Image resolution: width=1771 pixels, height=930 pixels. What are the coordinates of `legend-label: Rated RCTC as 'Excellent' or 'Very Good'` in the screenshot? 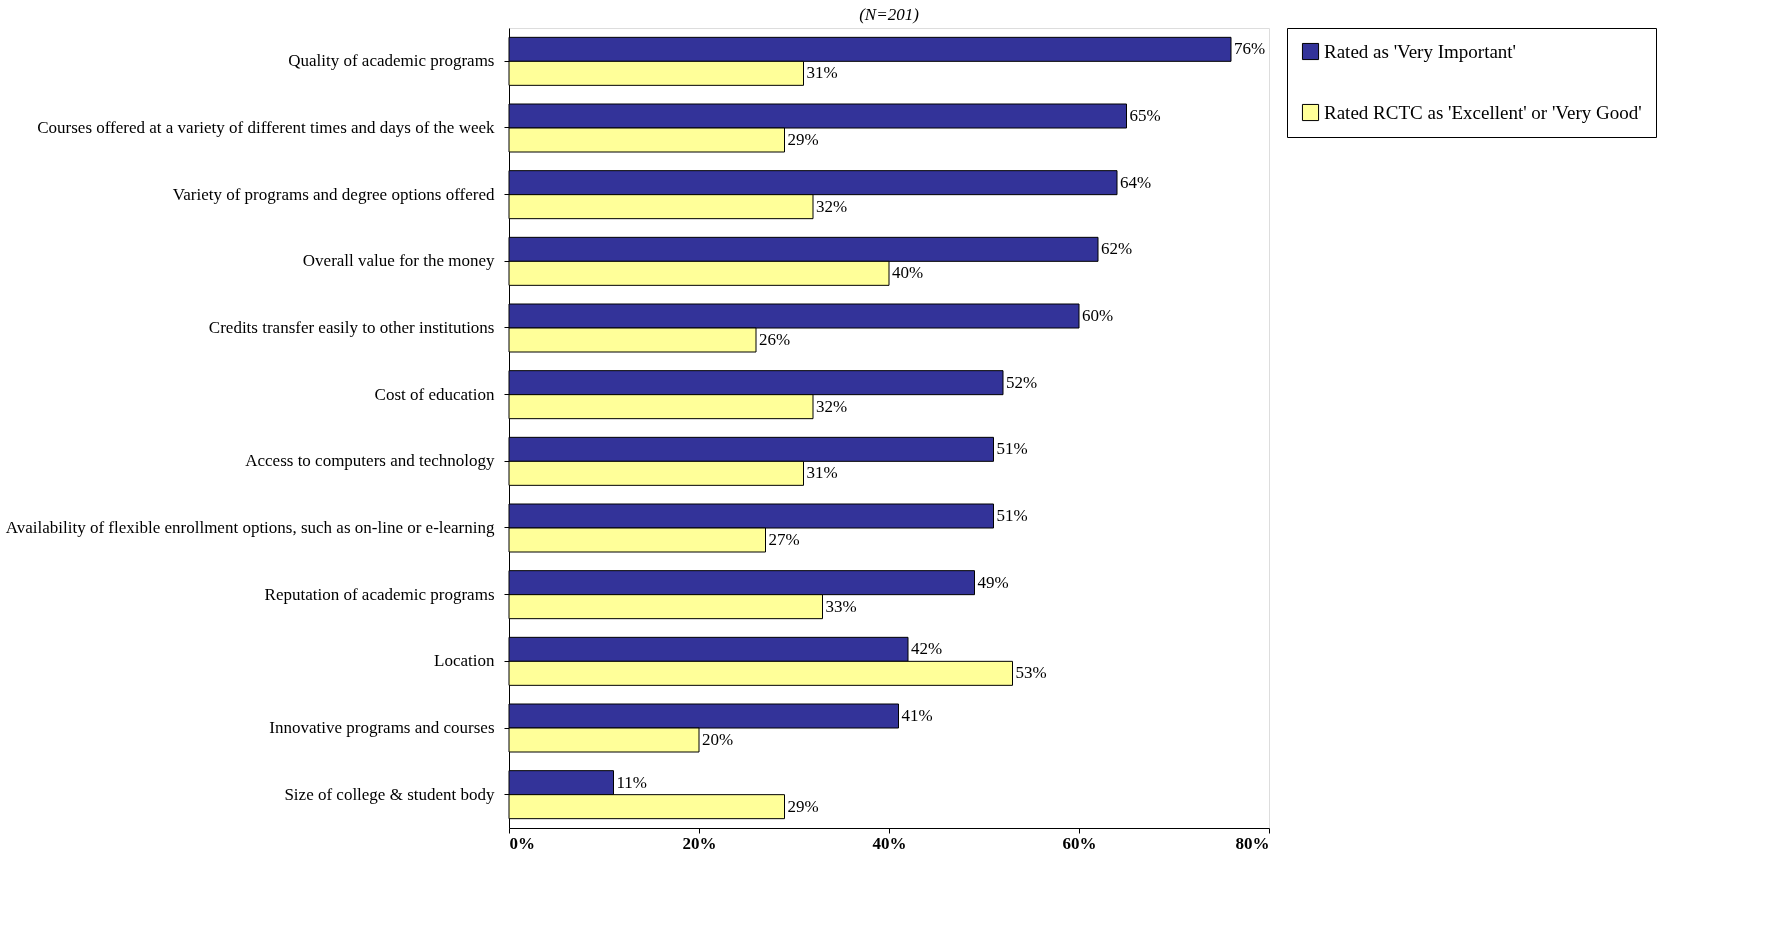 It's located at (1483, 112).